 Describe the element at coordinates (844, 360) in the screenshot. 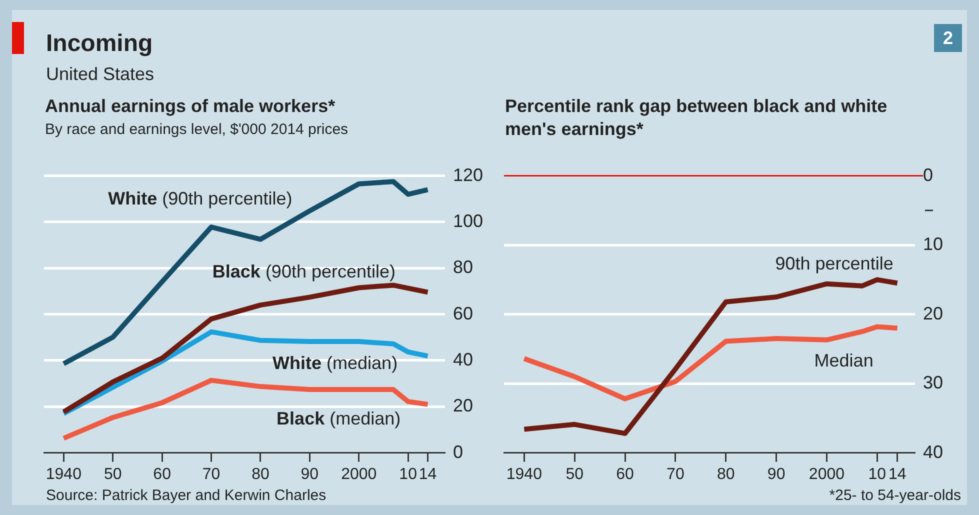

I see `series-label: Median` at that location.